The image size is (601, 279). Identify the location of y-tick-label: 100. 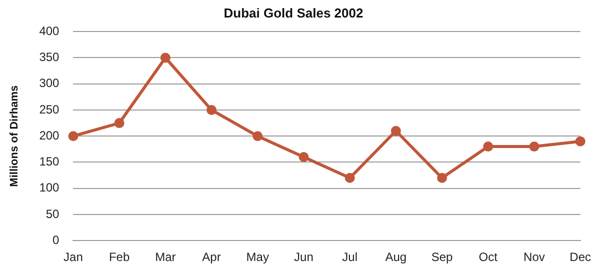
(49, 187).